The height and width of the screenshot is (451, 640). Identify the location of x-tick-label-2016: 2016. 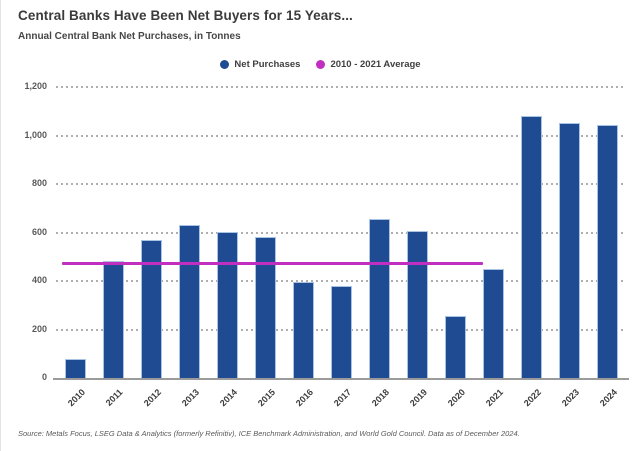
(304, 398).